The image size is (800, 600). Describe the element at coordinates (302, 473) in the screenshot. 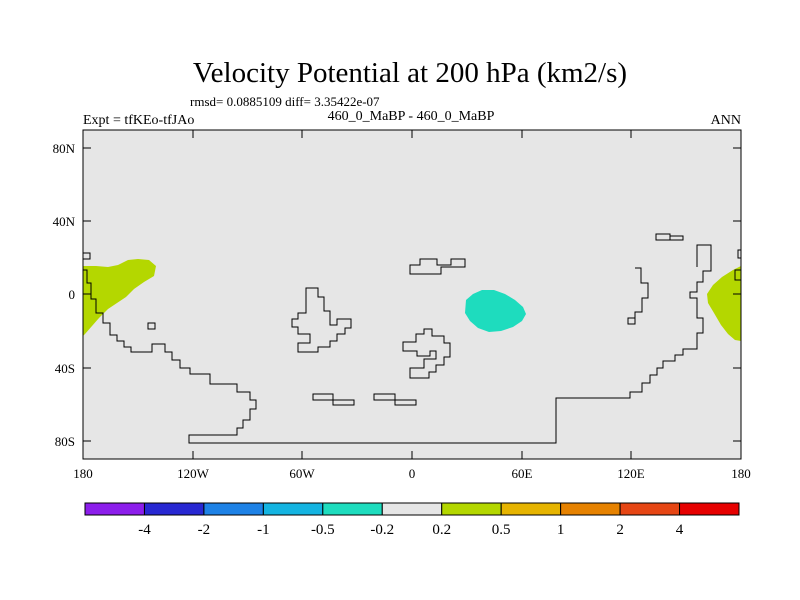

I see `lon-label-60w: 60W` at that location.